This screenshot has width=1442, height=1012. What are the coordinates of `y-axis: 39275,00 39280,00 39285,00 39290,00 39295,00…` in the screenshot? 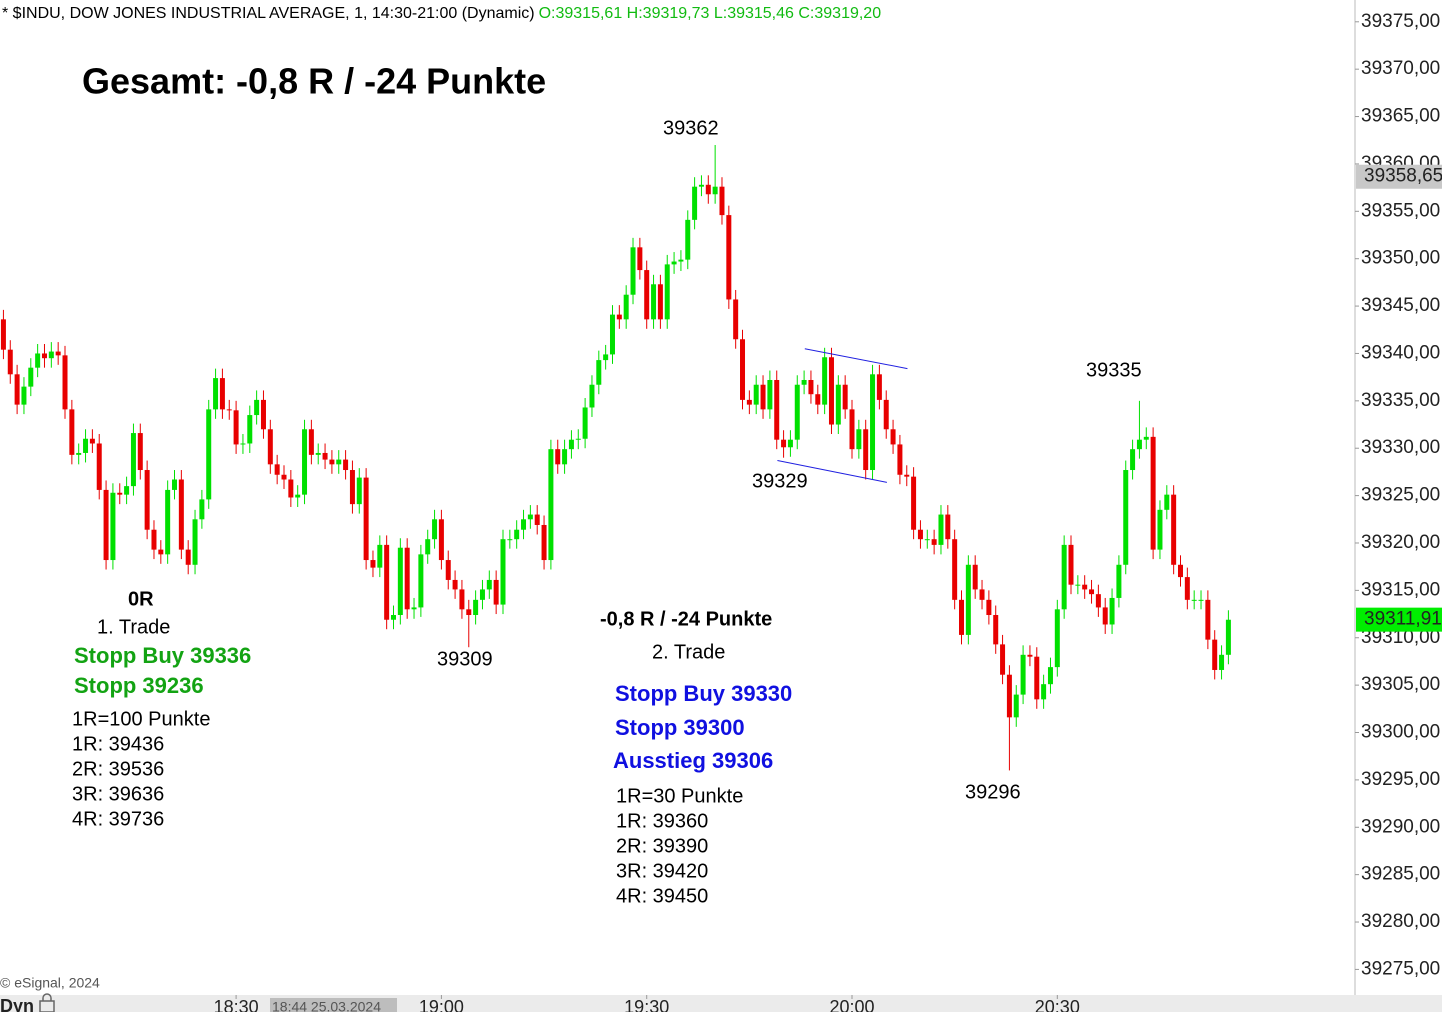 It's located at (1398, 495).